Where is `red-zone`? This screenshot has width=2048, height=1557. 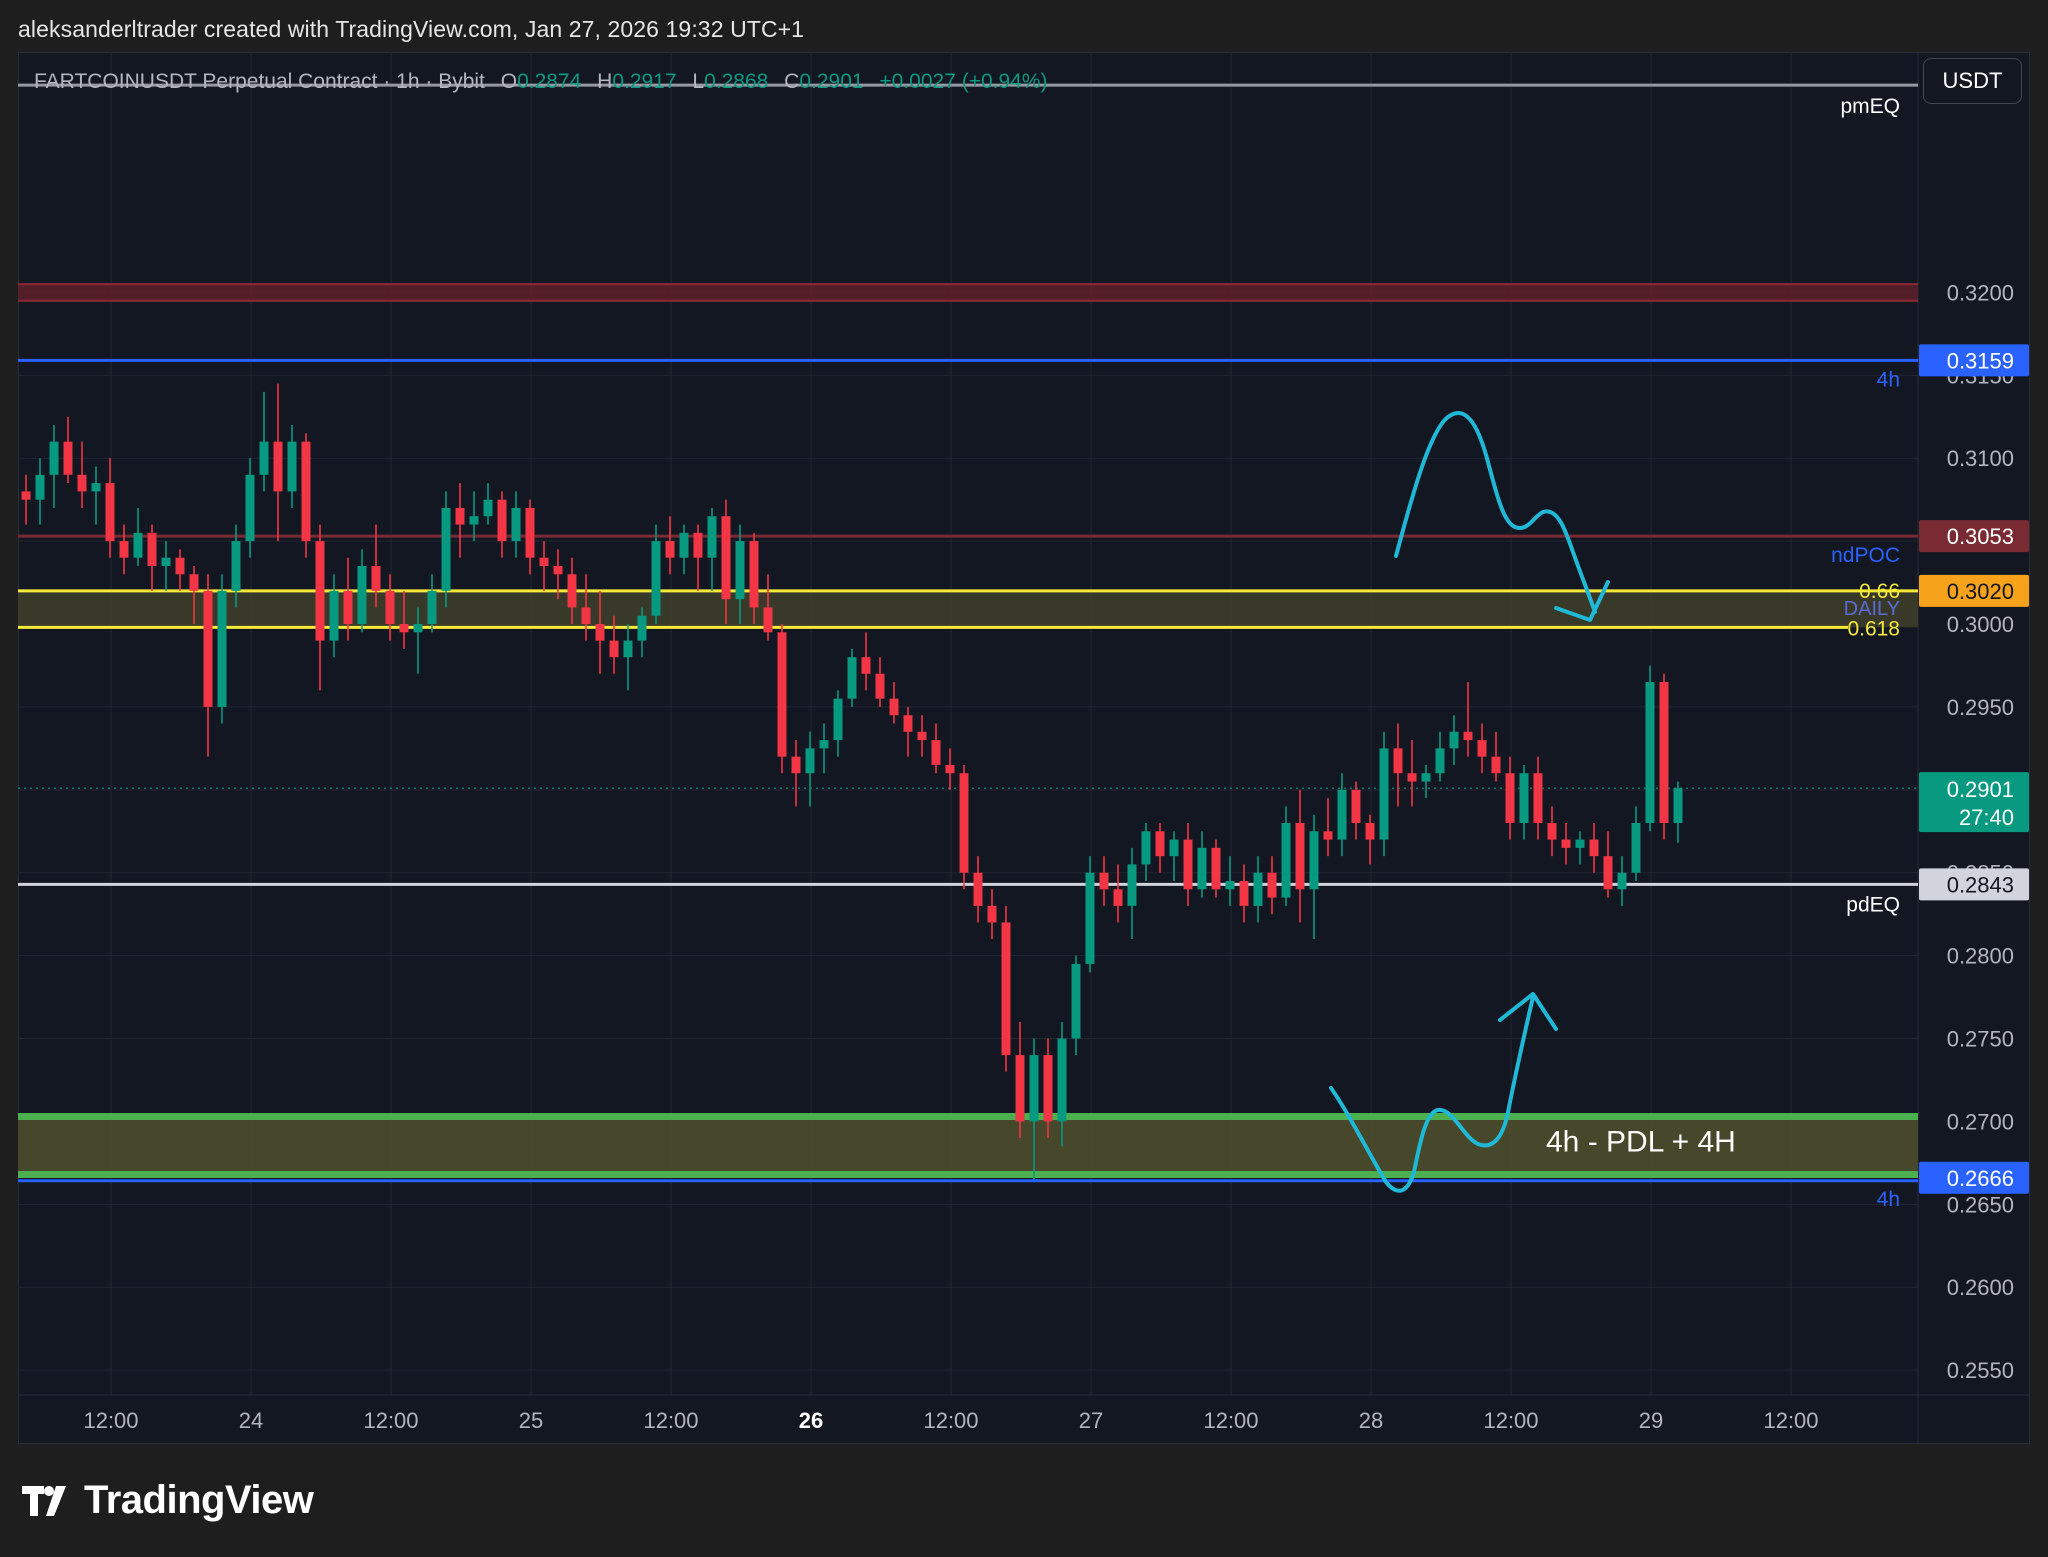 red-zone is located at coordinates (968, 292).